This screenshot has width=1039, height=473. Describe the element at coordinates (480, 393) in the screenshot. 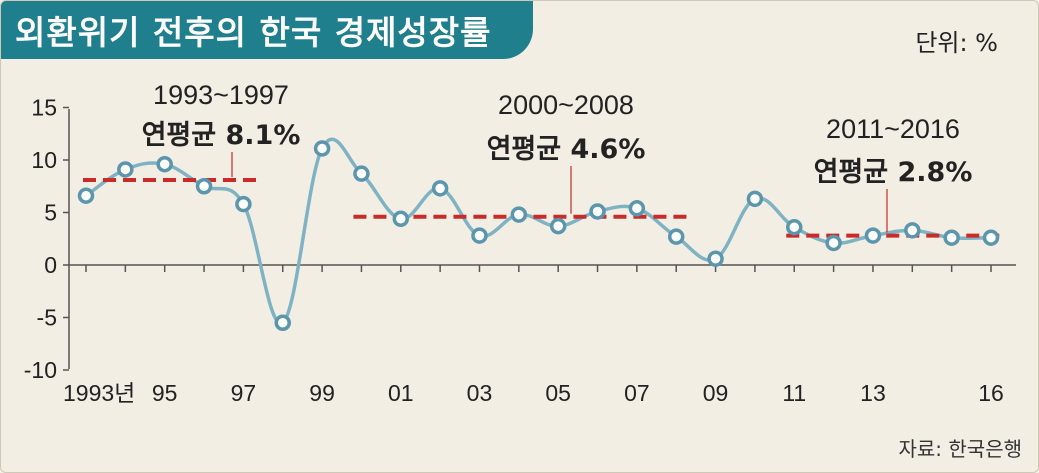

I see `x-tick-label: 03` at that location.